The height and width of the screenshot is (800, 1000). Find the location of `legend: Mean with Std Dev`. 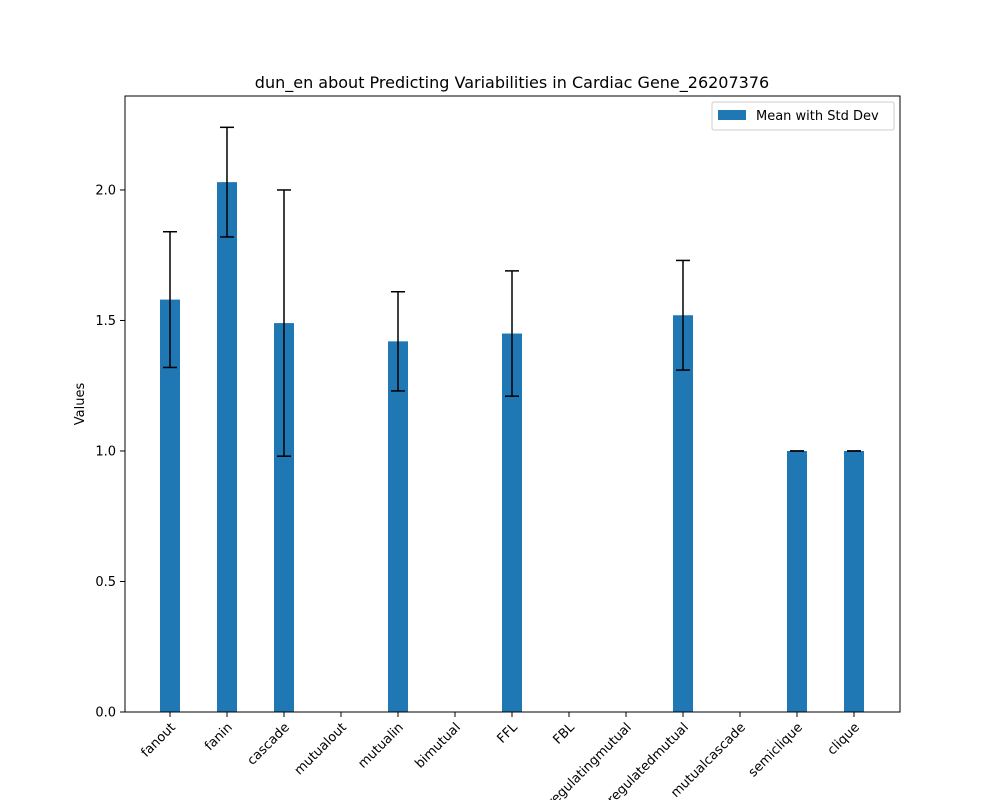

legend: Mean with Std Dev is located at coordinates (803, 116).